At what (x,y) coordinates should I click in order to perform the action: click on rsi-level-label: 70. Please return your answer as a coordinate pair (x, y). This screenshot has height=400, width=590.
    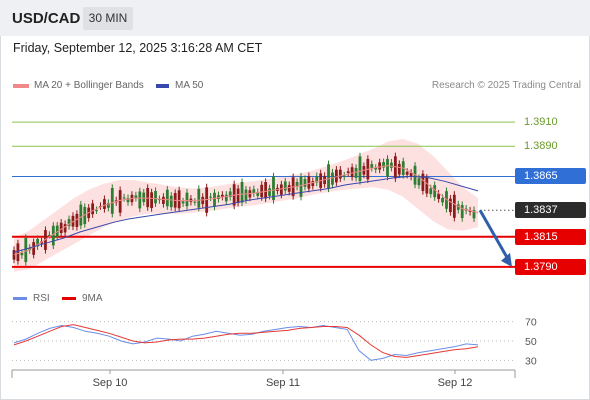
    Looking at the image, I should click on (531, 323).